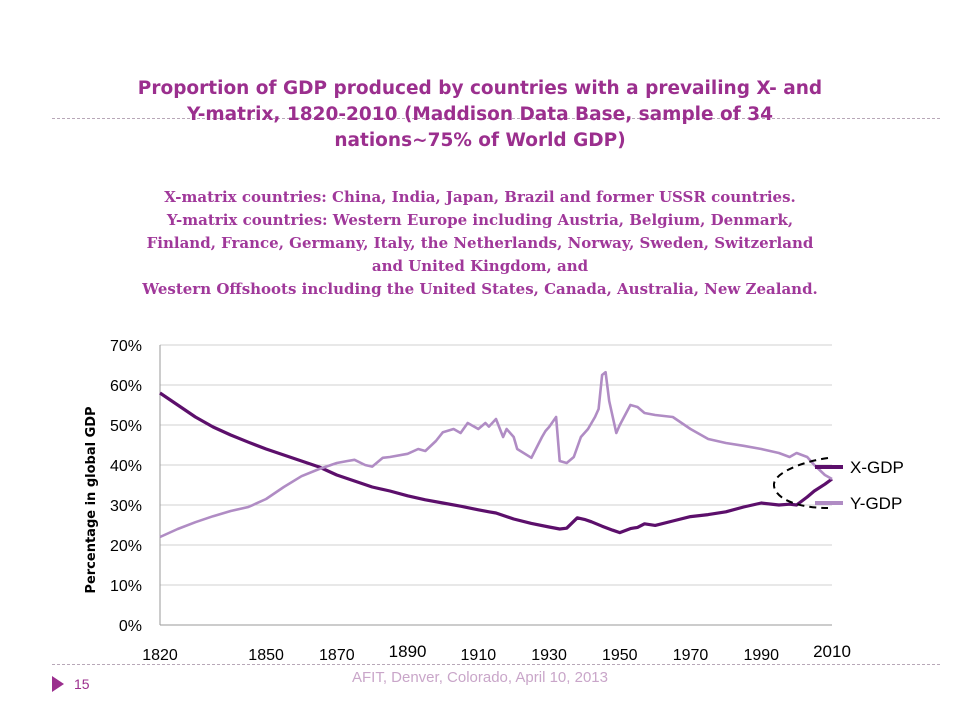 This screenshot has width=960, height=720. Describe the element at coordinates (877, 467) in the screenshot. I see `legend-label-x-gdp: X-GDP` at that location.